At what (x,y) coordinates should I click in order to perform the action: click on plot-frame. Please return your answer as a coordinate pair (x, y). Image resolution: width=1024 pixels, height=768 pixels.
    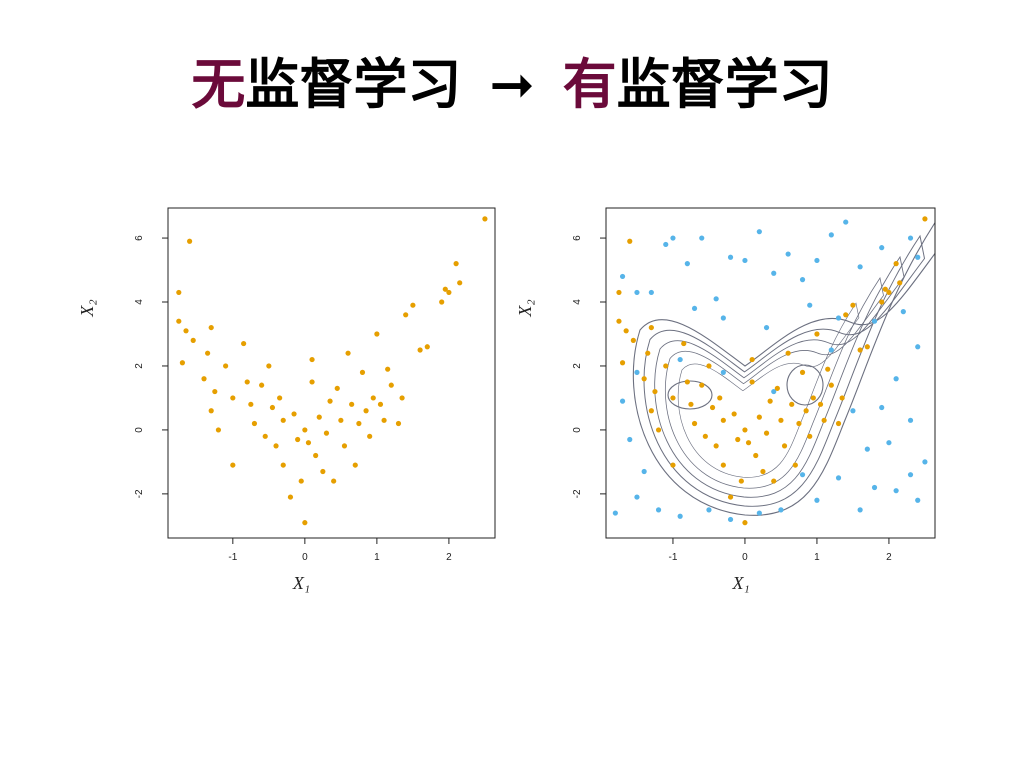
    Looking at the image, I should click on (770, 373).